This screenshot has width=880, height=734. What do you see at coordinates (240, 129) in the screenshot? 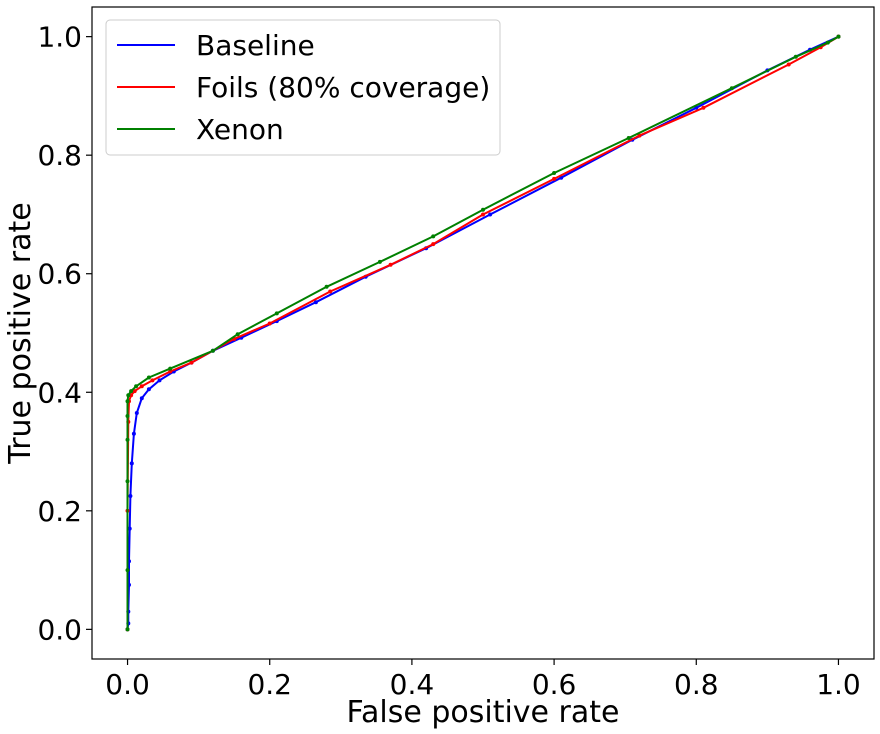
I see `legend-label-xenon: Xenon` at bounding box center [240, 129].